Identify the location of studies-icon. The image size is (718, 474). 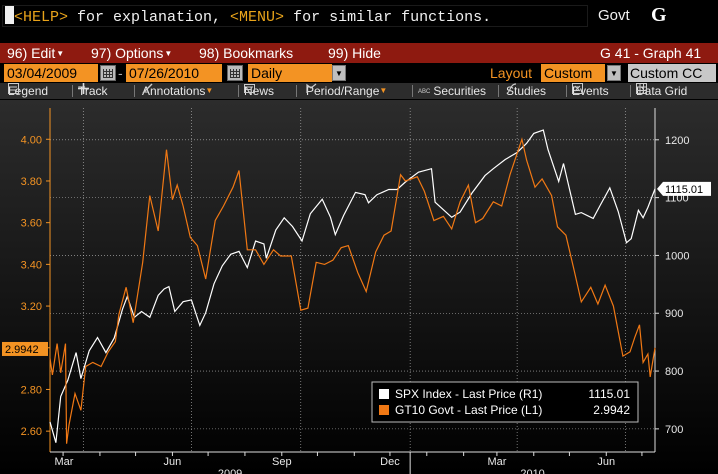
(511, 88).